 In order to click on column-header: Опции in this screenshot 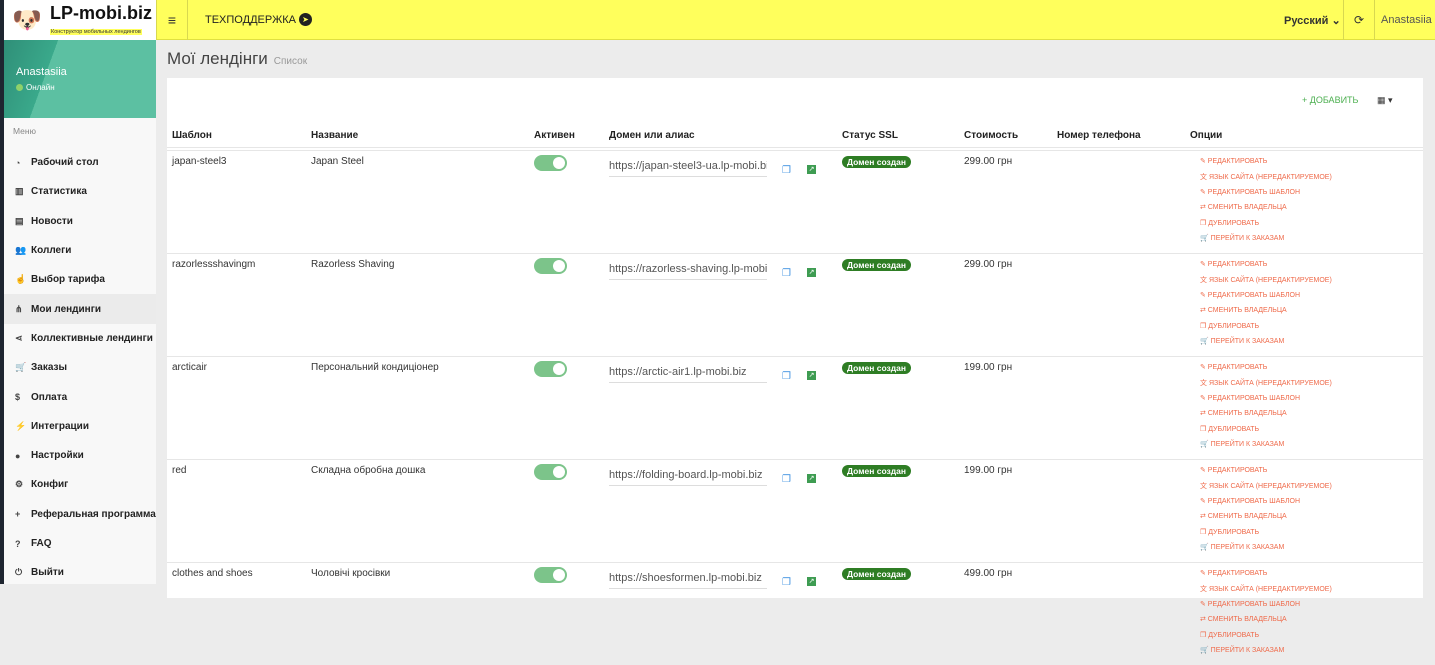, I will do `click(1206, 135)`.